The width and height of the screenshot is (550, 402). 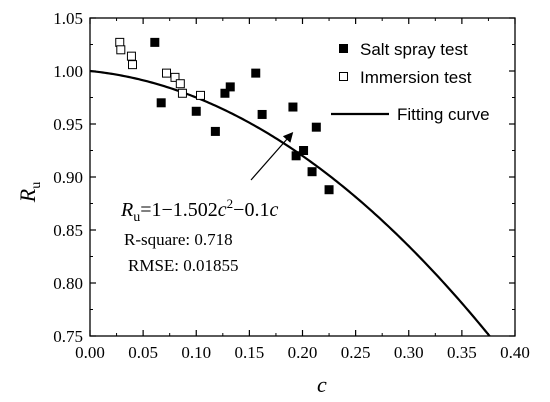 What do you see at coordinates (343, 48) in the screenshot?
I see `legend-marker-salt-spray` at bounding box center [343, 48].